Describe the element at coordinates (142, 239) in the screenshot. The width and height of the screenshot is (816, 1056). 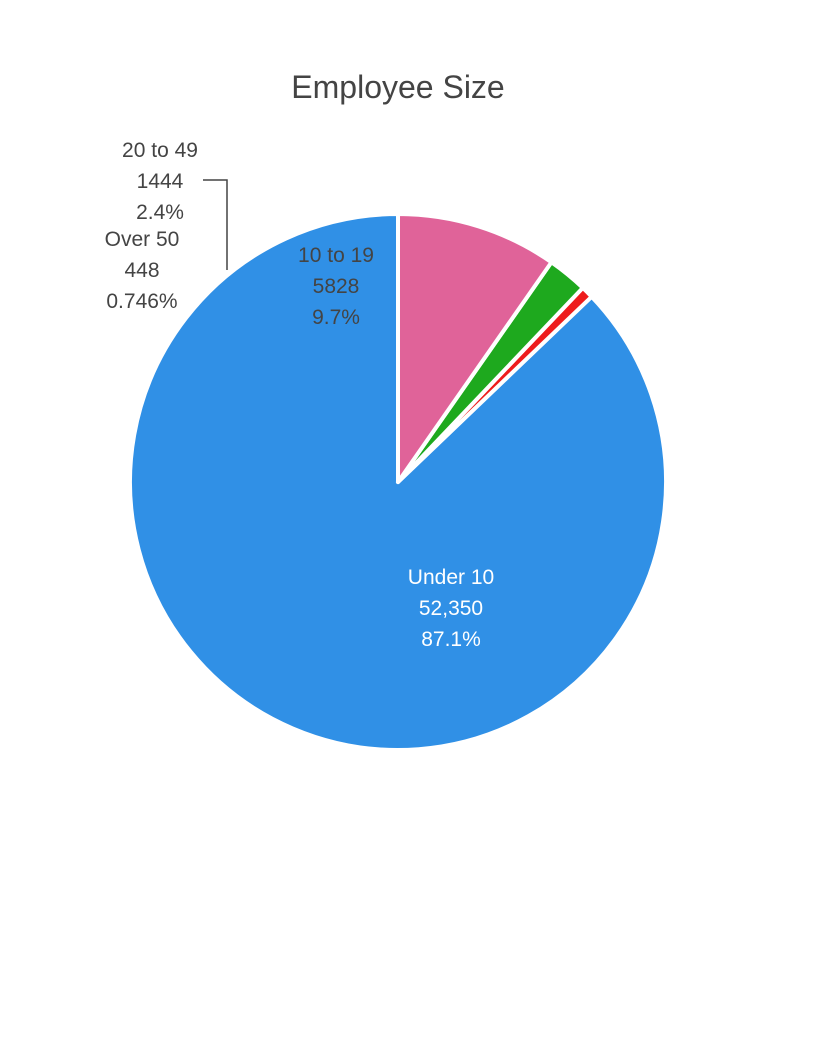
I see `slice-label-name: Over 50` at that location.